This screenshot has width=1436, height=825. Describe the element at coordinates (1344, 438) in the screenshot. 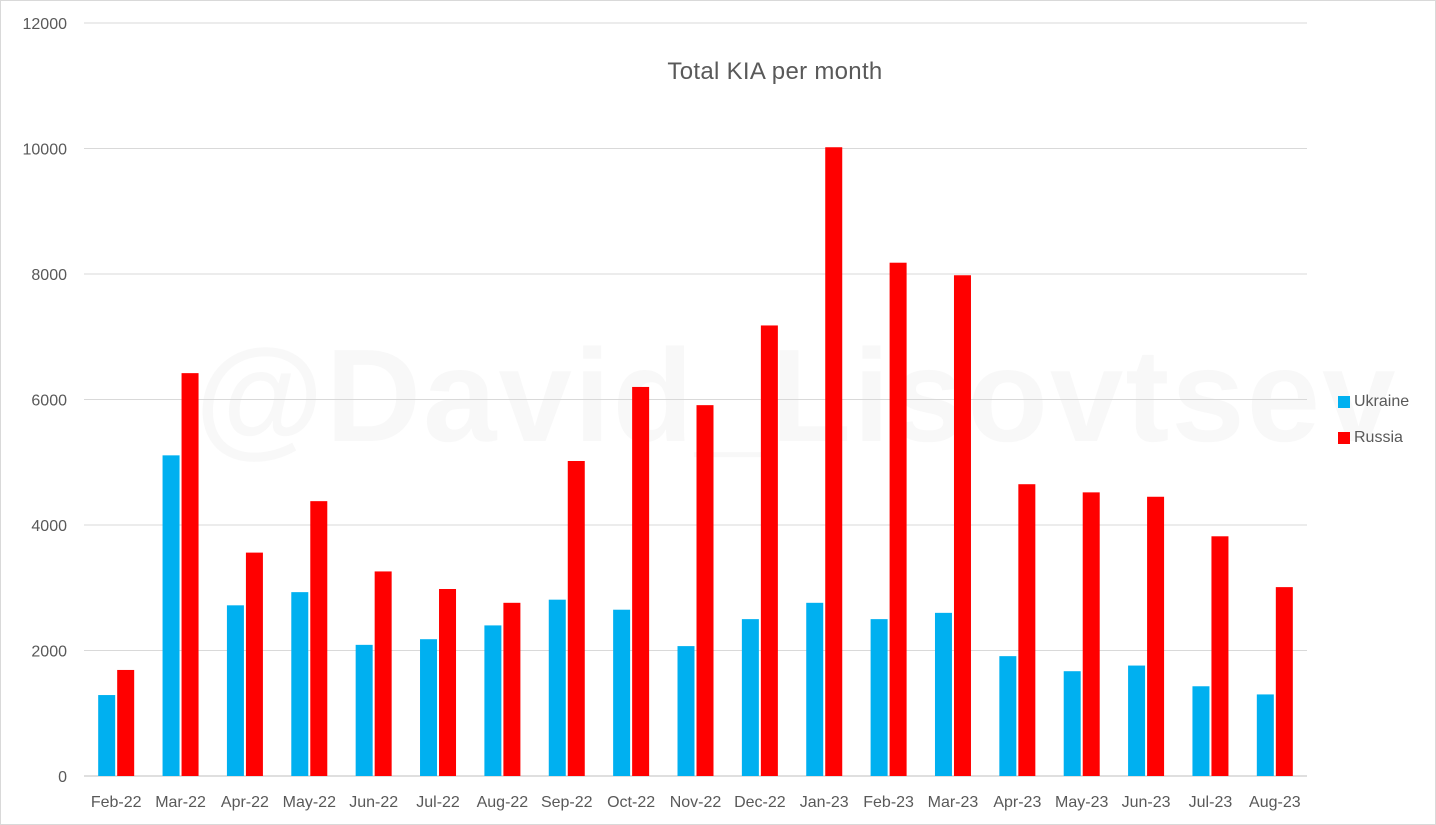

I see `legend-swatch-russia` at that location.